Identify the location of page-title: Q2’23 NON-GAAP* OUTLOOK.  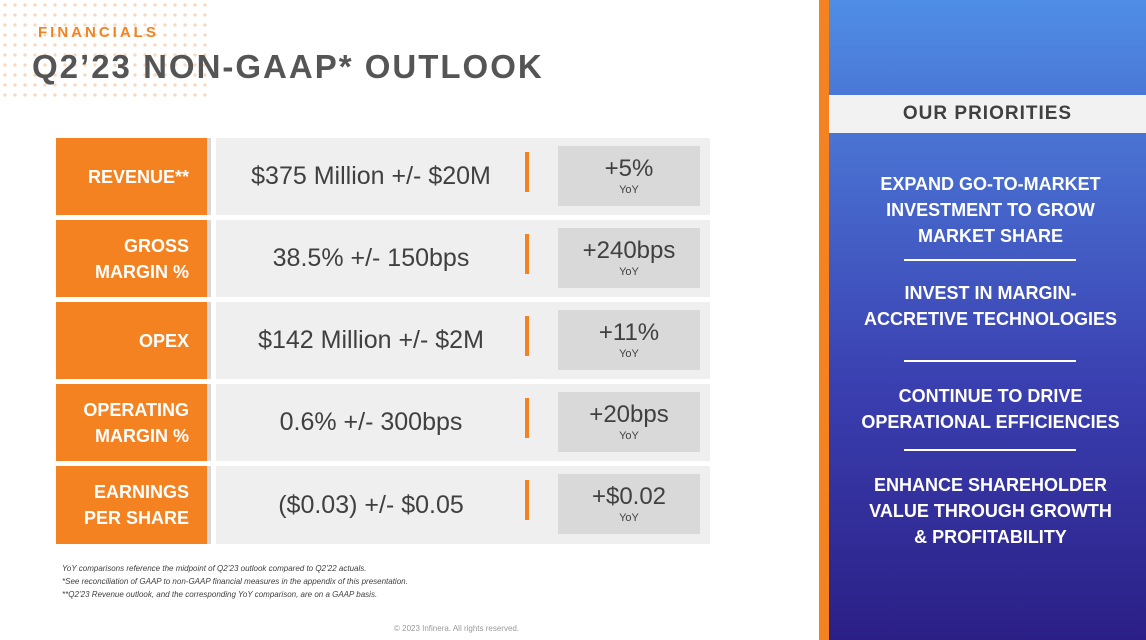
(288, 66).